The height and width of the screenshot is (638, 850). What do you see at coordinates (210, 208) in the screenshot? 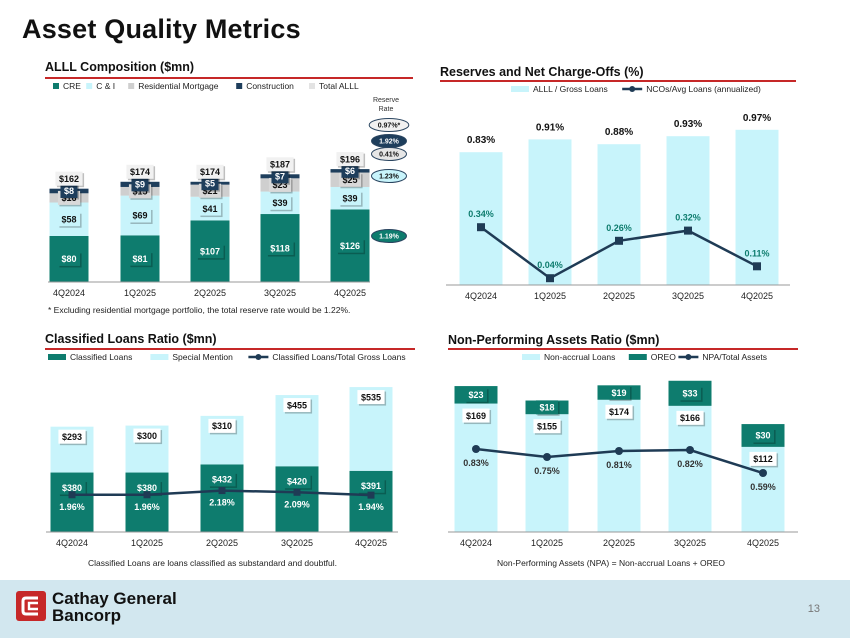
I see `alll-label-ci-2-box` at bounding box center [210, 208].